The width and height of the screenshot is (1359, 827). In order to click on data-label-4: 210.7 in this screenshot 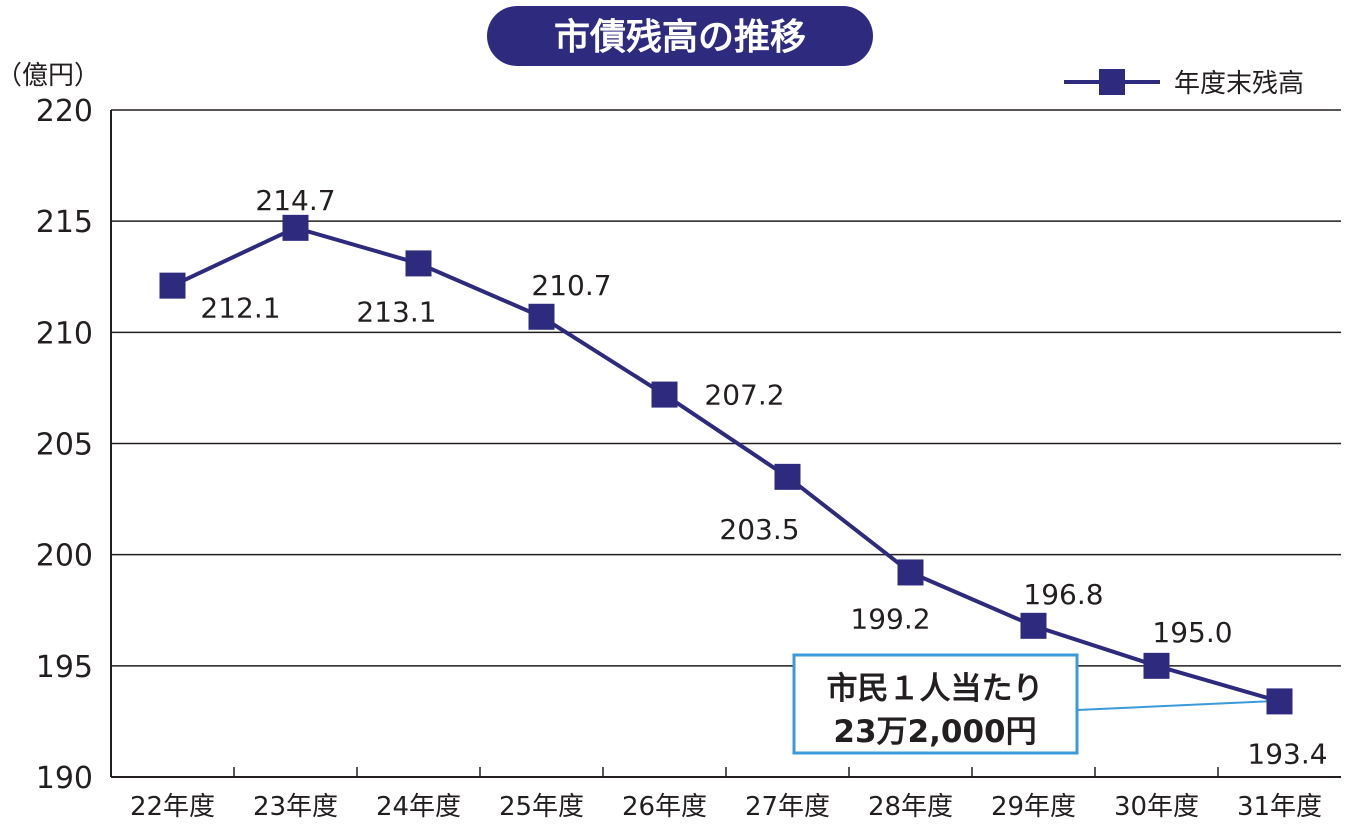, I will do `click(571, 285)`.